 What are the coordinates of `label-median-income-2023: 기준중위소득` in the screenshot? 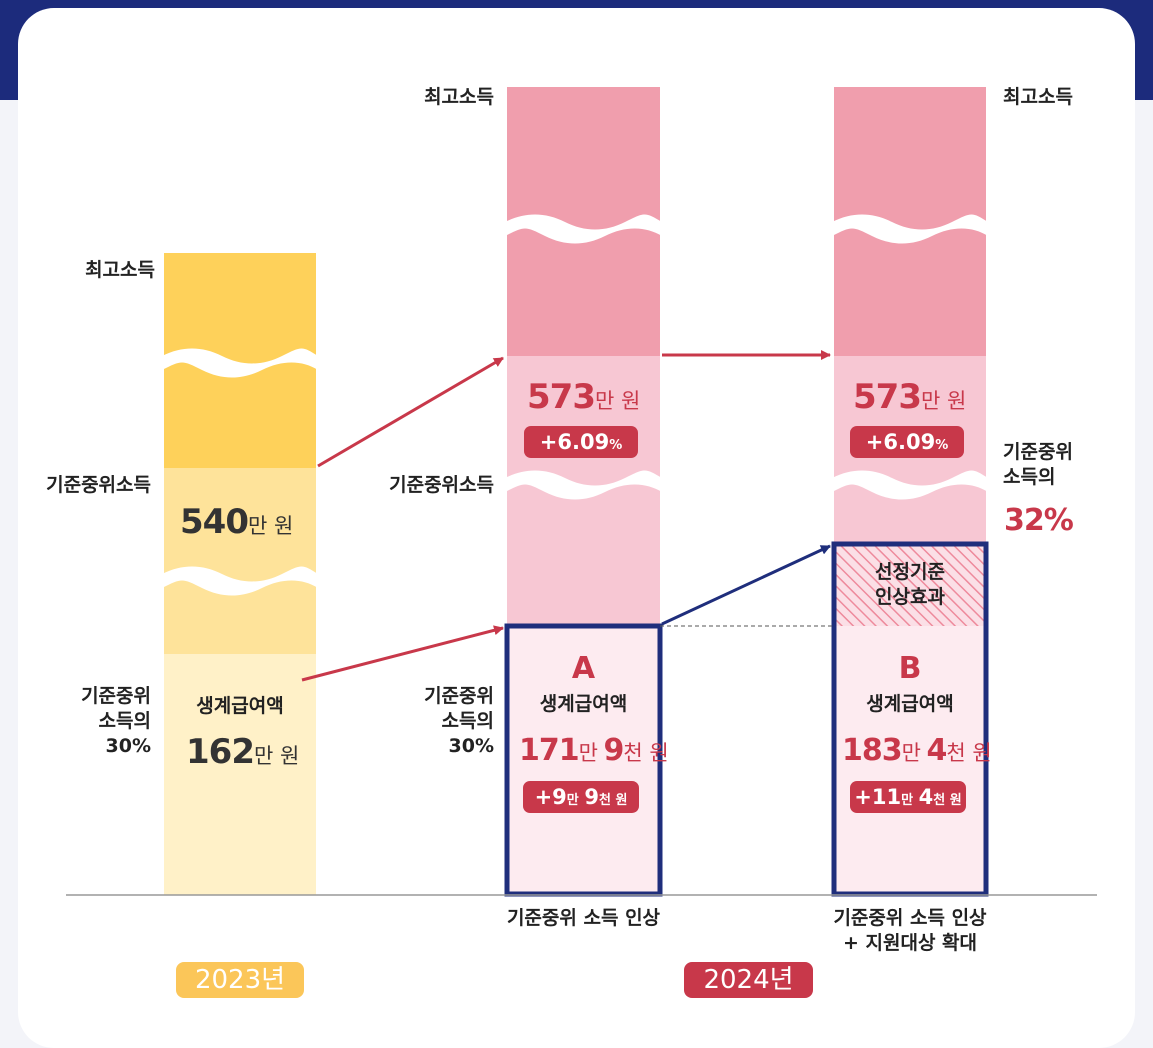 It's located at (98, 485).